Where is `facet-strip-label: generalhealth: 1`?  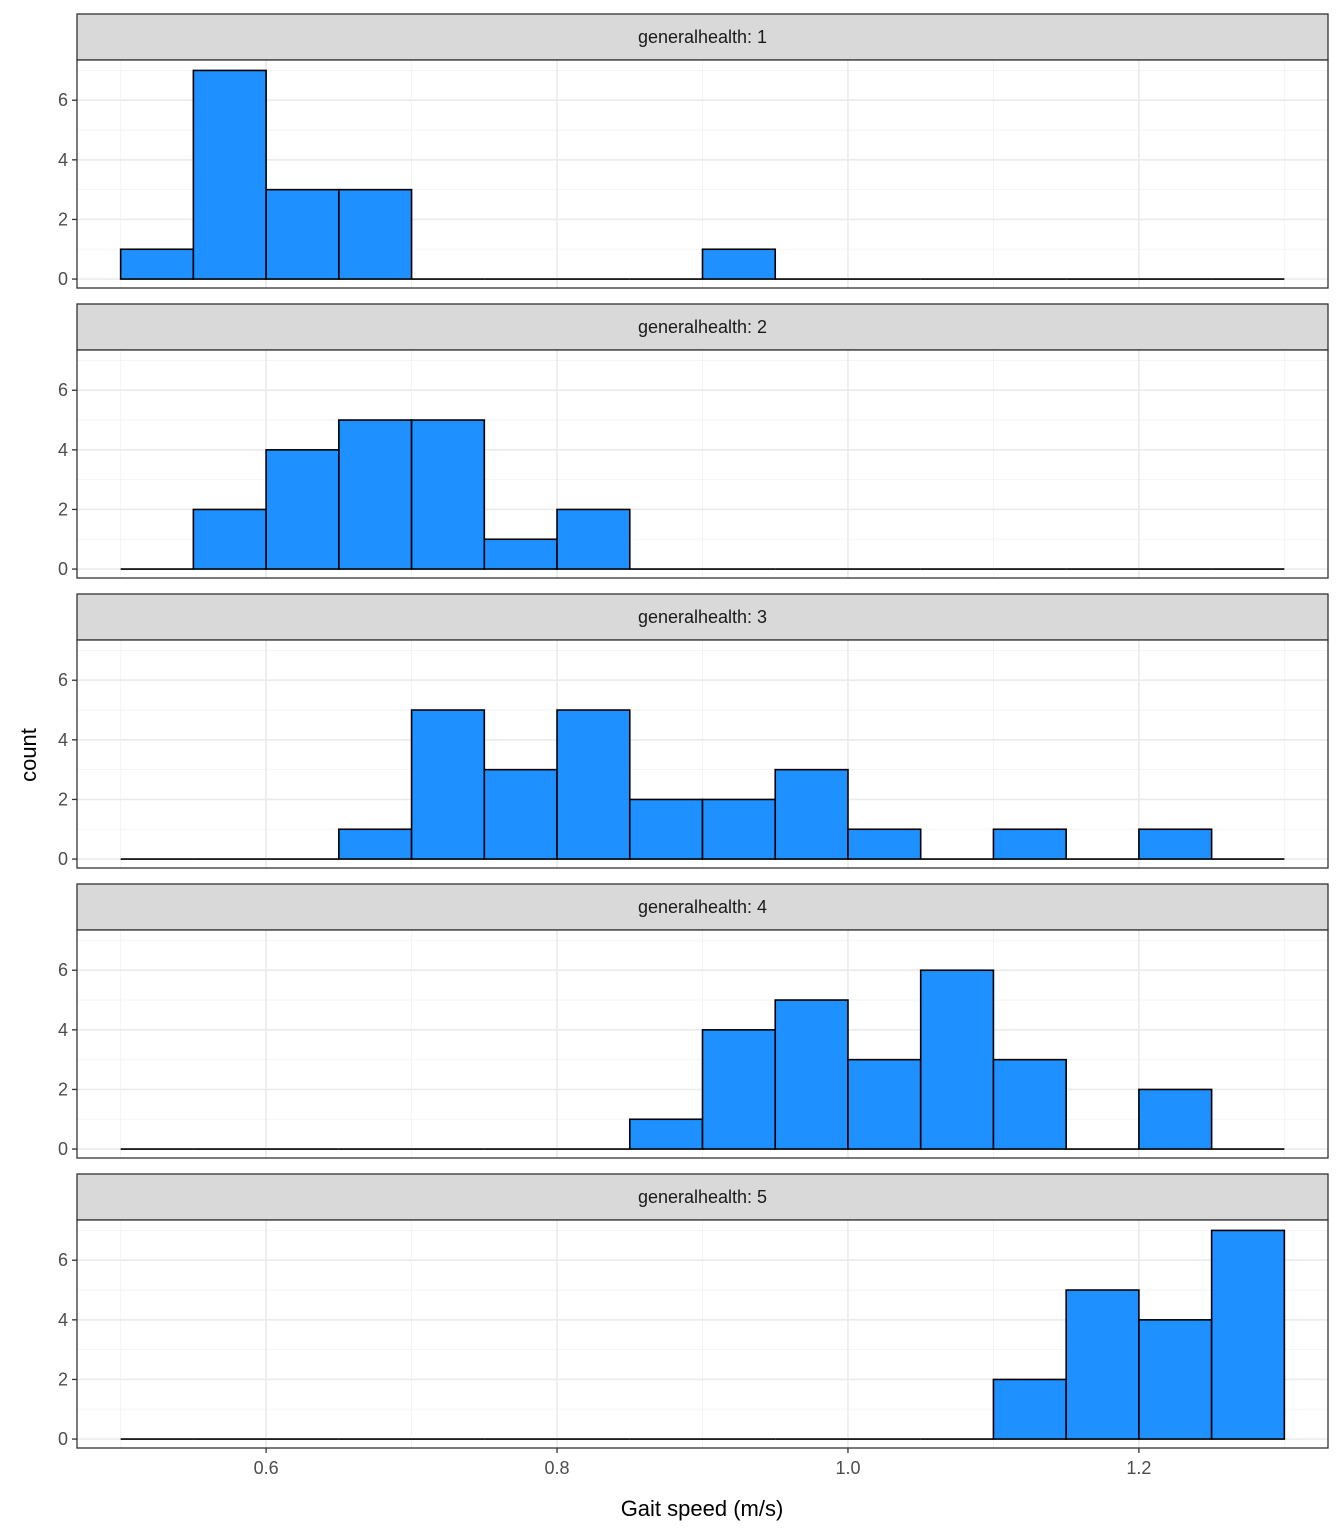
facet-strip-label: generalhealth: 1 is located at coordinates (702, 37).